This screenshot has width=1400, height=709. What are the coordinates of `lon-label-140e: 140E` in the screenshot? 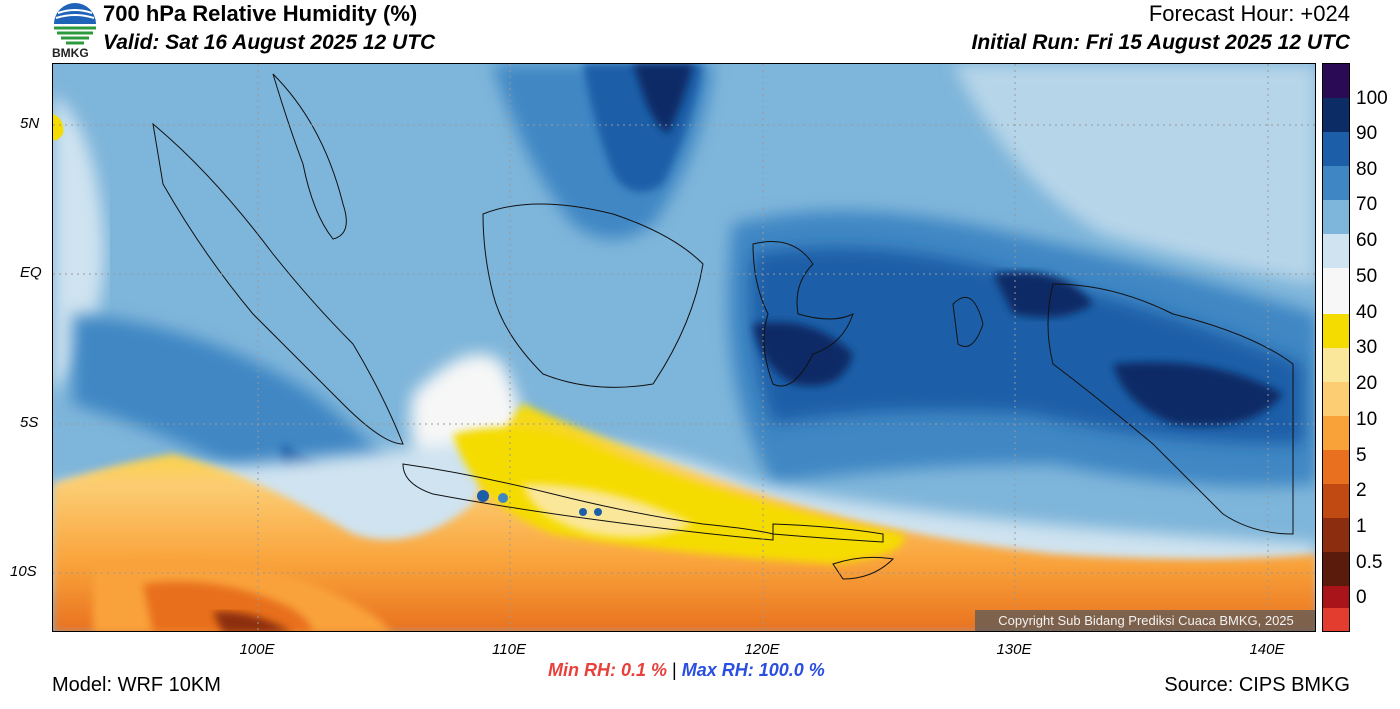 It's located at (1267, 649).